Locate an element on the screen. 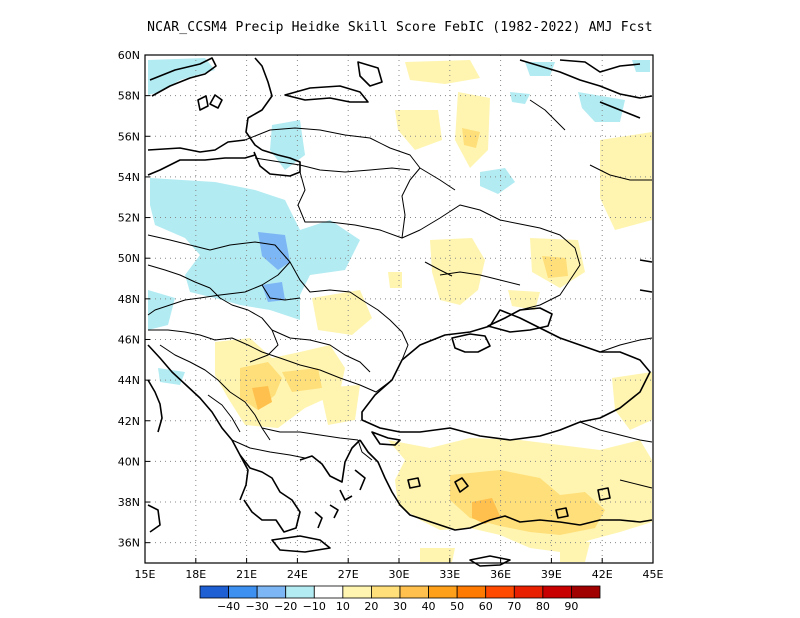 The image size is (800, 618). colorbar-label: −40 is located at coordinates (228, 606).